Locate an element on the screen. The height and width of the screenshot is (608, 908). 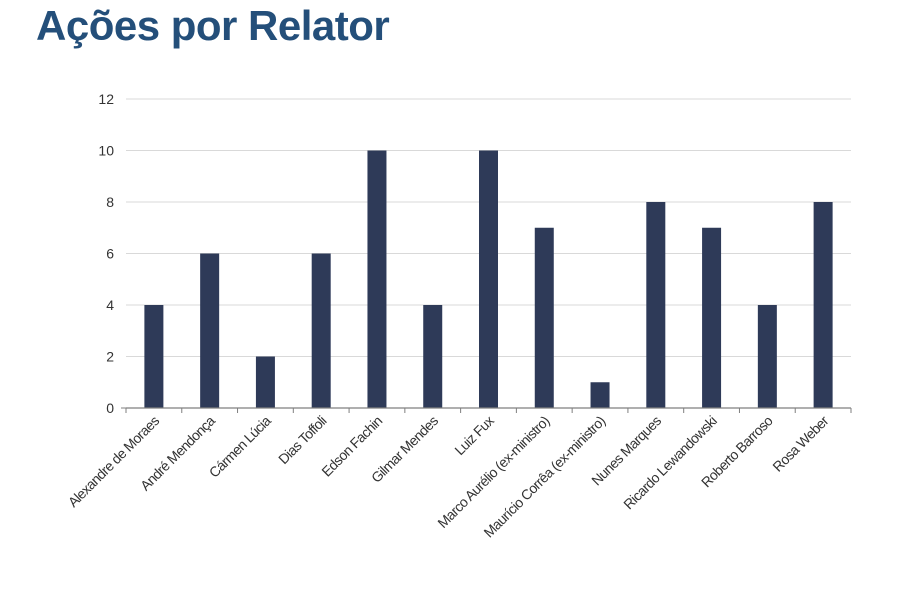
x-axis is located at coordinates (486, 410).